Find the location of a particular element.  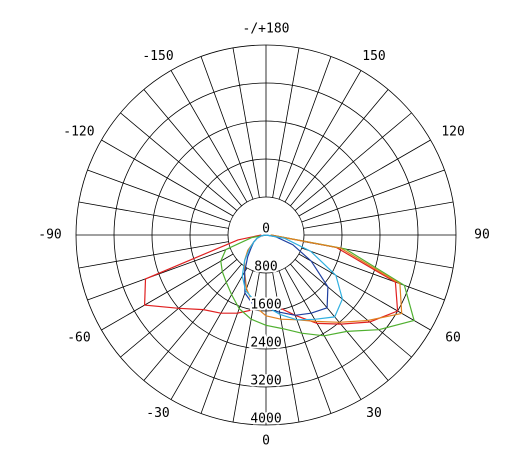

angle-label: 120 is located at coordinates (452, 132).